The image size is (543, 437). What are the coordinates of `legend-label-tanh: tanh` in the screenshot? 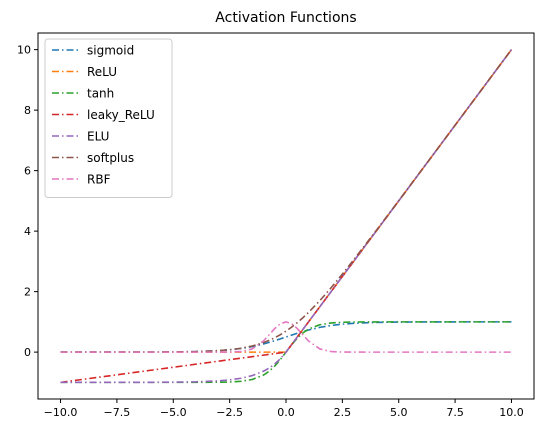 It's located at (100, 94).